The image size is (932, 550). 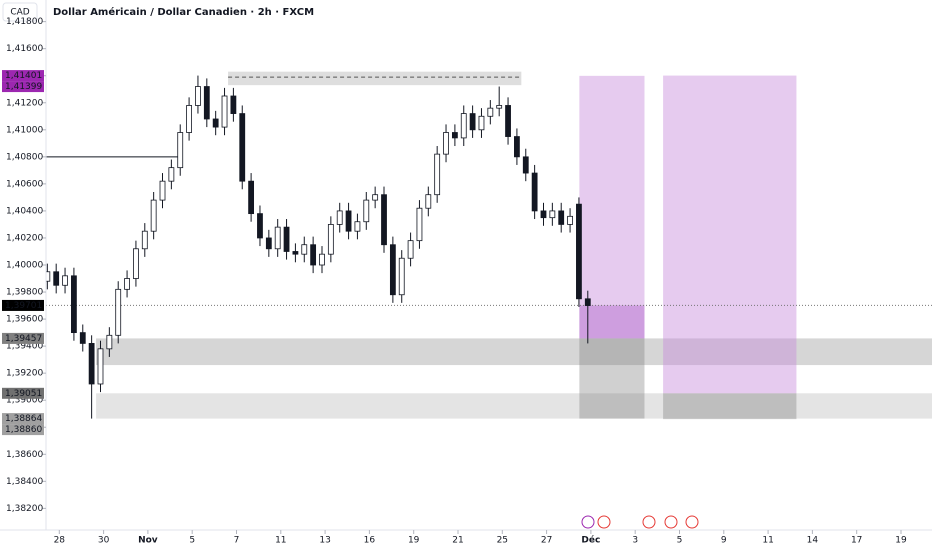 I want to click on x-tick-label: Déc, so click(x=590, y=540).